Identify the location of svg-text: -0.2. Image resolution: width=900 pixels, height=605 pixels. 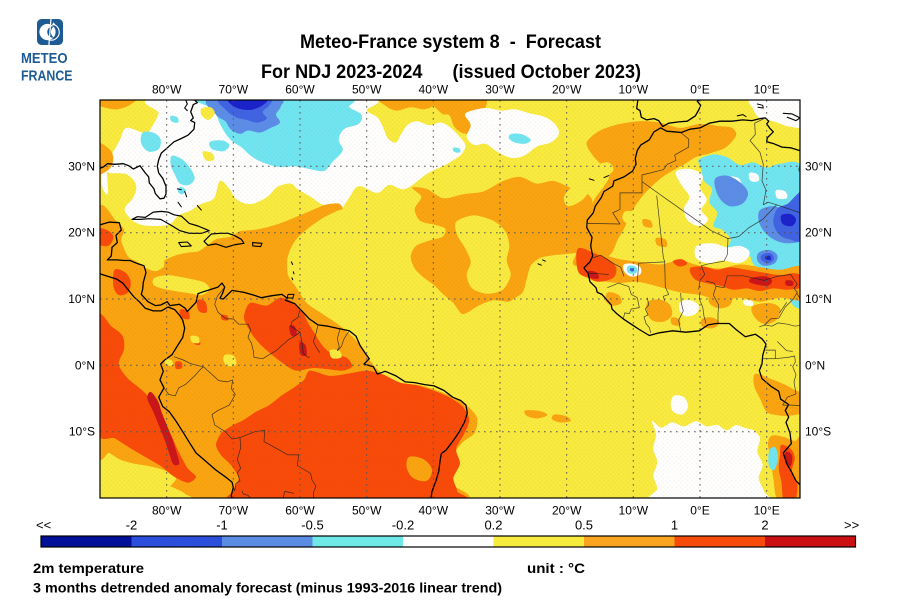
(403, 525).